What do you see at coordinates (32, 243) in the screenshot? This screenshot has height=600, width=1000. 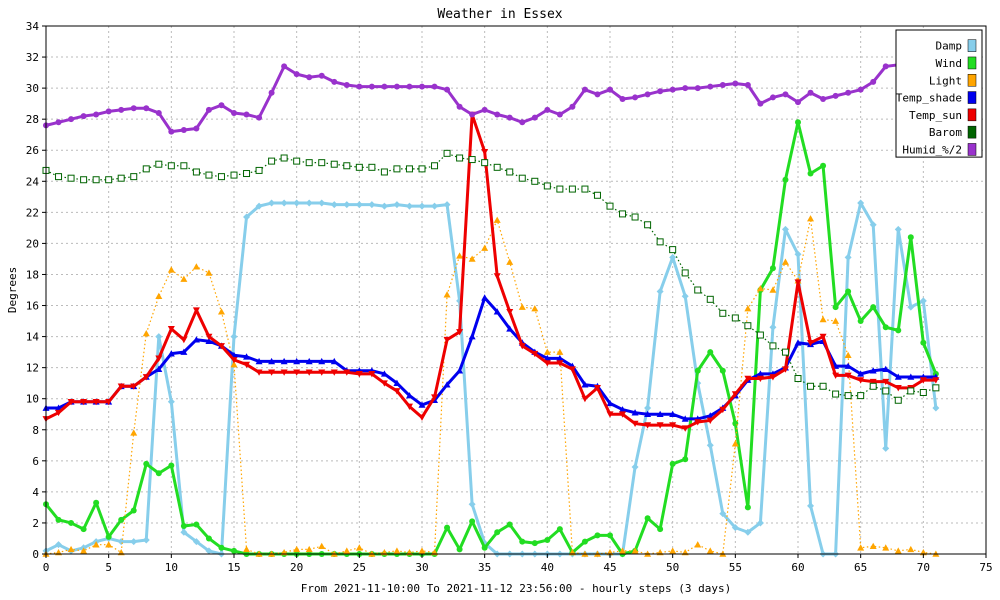 I see `y-tick-label: 20` at bounding box center [32, 243].